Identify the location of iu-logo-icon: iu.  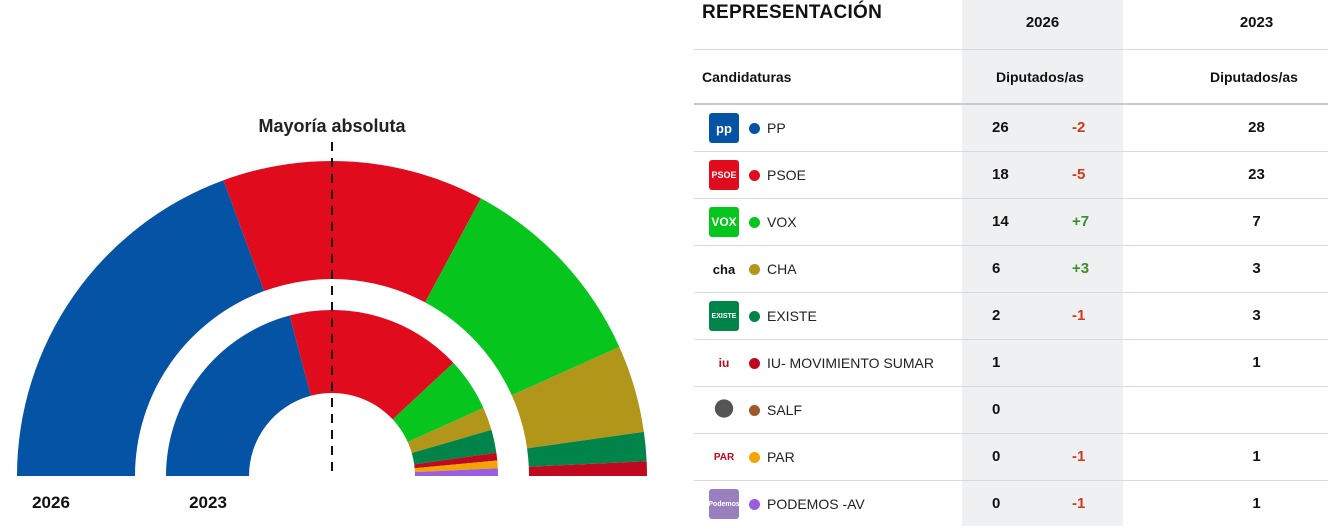
(724, 363).